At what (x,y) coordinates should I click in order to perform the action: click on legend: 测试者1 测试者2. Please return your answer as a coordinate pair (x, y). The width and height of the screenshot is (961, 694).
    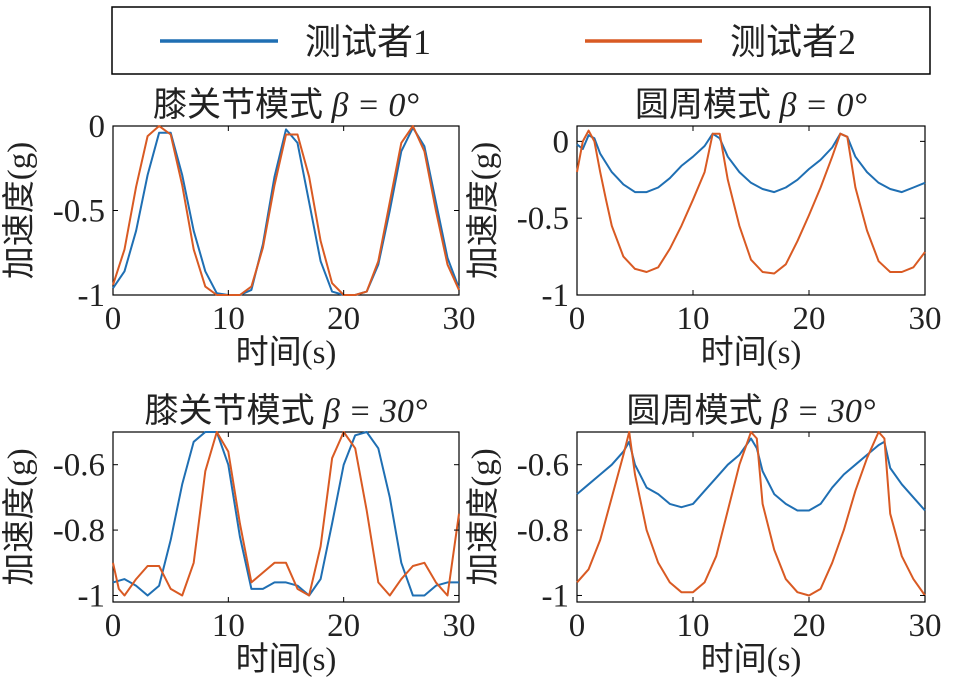
    Looking at the image, I should click on (521, 40).